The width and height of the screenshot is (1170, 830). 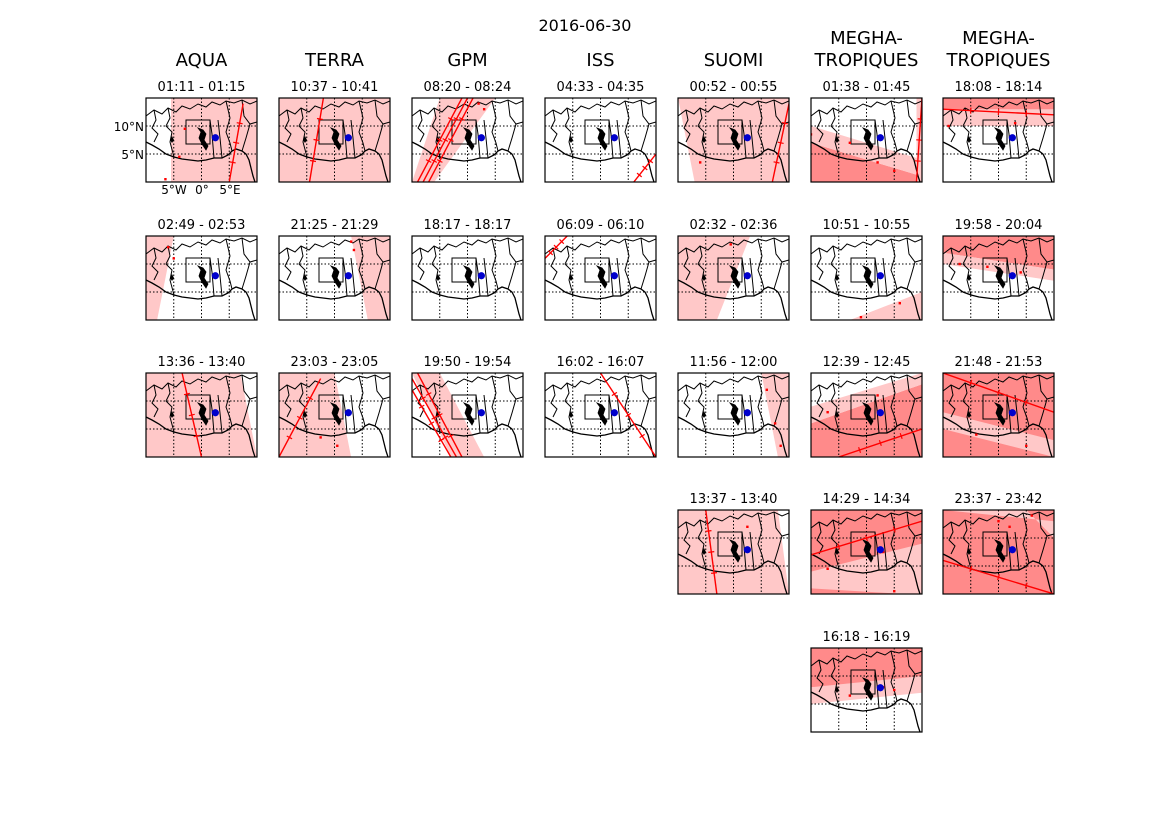 I want to click on satellite-name: MEGHA-, so click(x=998, y=38).